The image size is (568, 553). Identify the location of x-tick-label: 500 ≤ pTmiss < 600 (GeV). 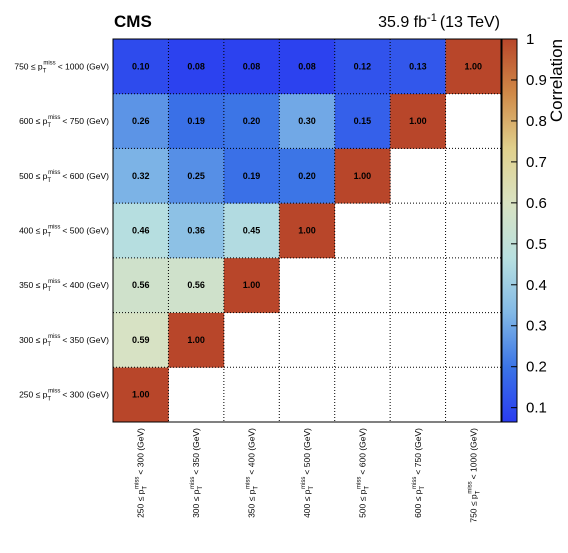
(363, 473).